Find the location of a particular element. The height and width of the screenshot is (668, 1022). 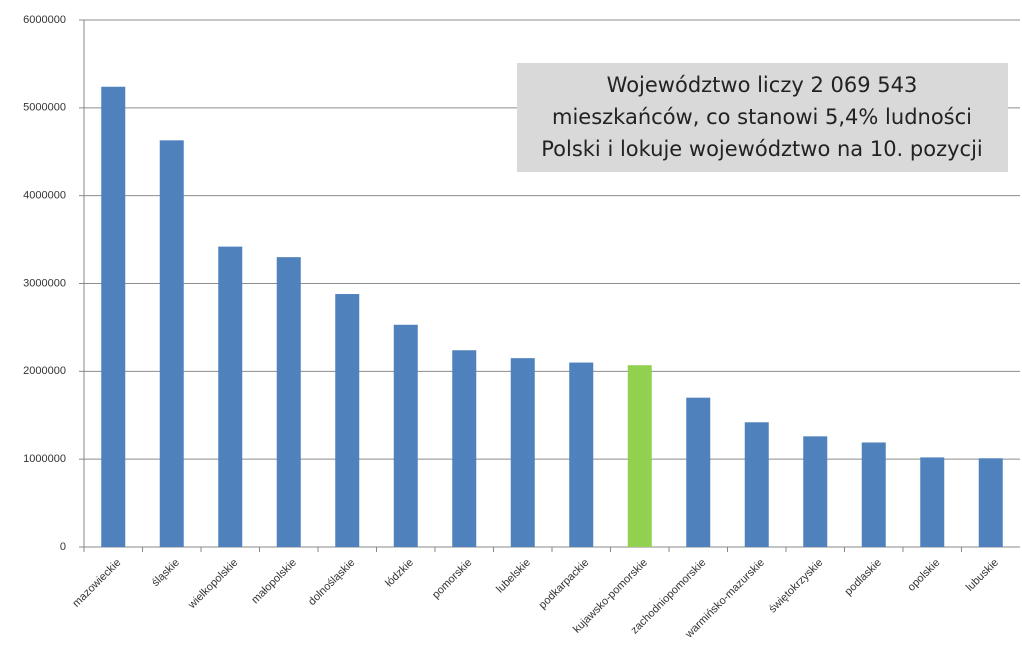

annotation-line: mieszkańców, co stanowi 5,4% ludności is located at coordinates (762, 117).